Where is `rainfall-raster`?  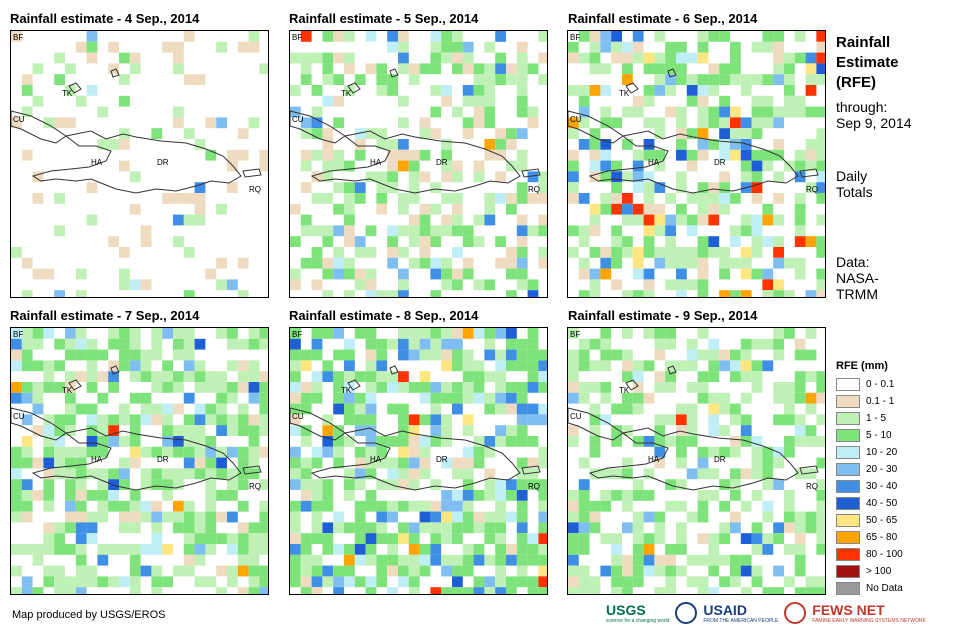 rainfall-raster is located at coordinates (418, 164).